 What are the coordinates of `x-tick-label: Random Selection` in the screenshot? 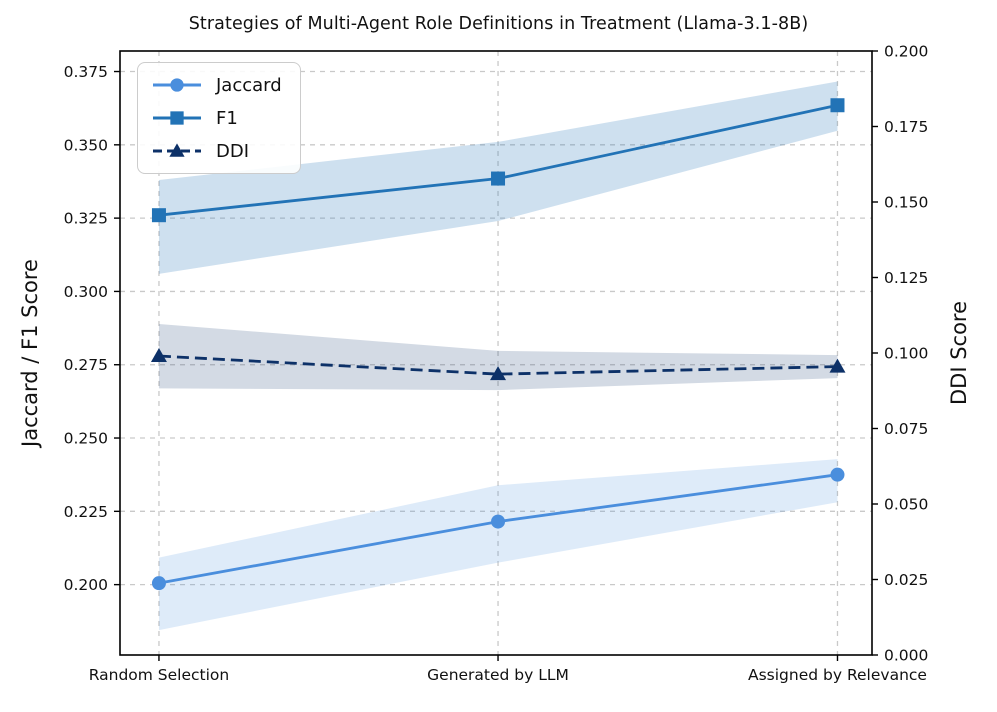 It's located at (159, 675).